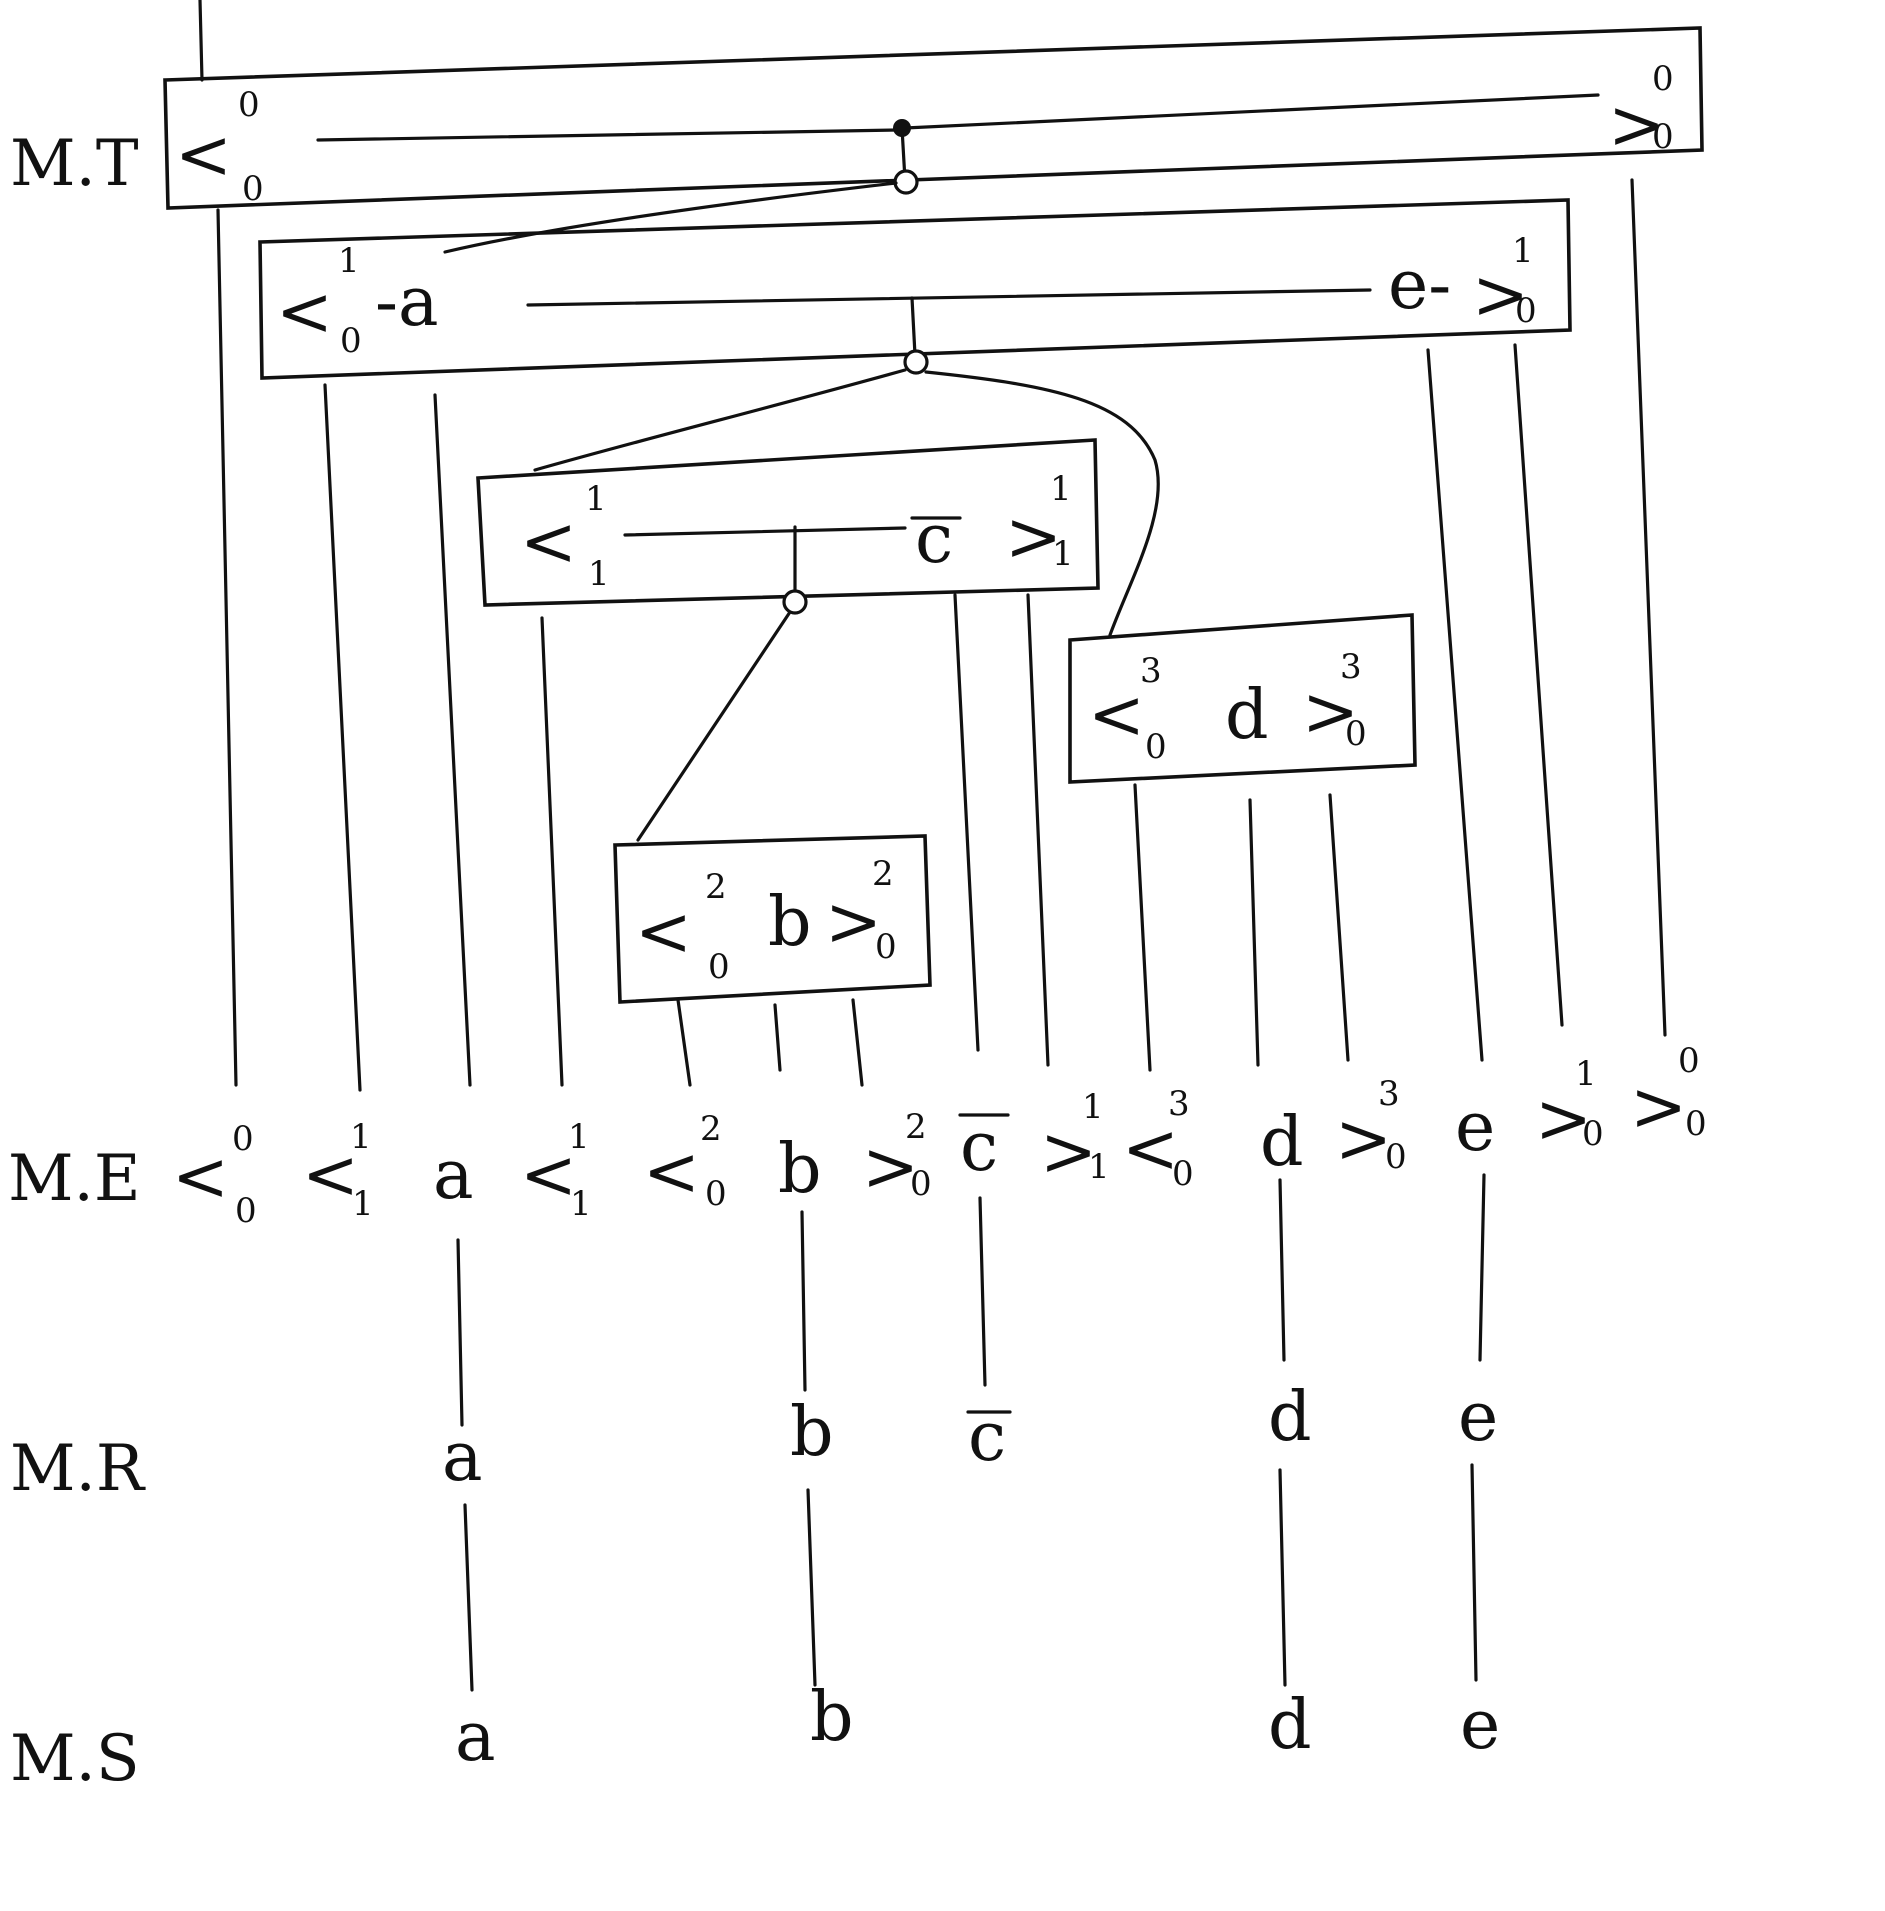 This screenshot has width=1885, height=1911. What do you see at coordinates (1330, 712) in the screenshot?
I see `box3-right-bracket: >` at bounding box center [1330, 712].